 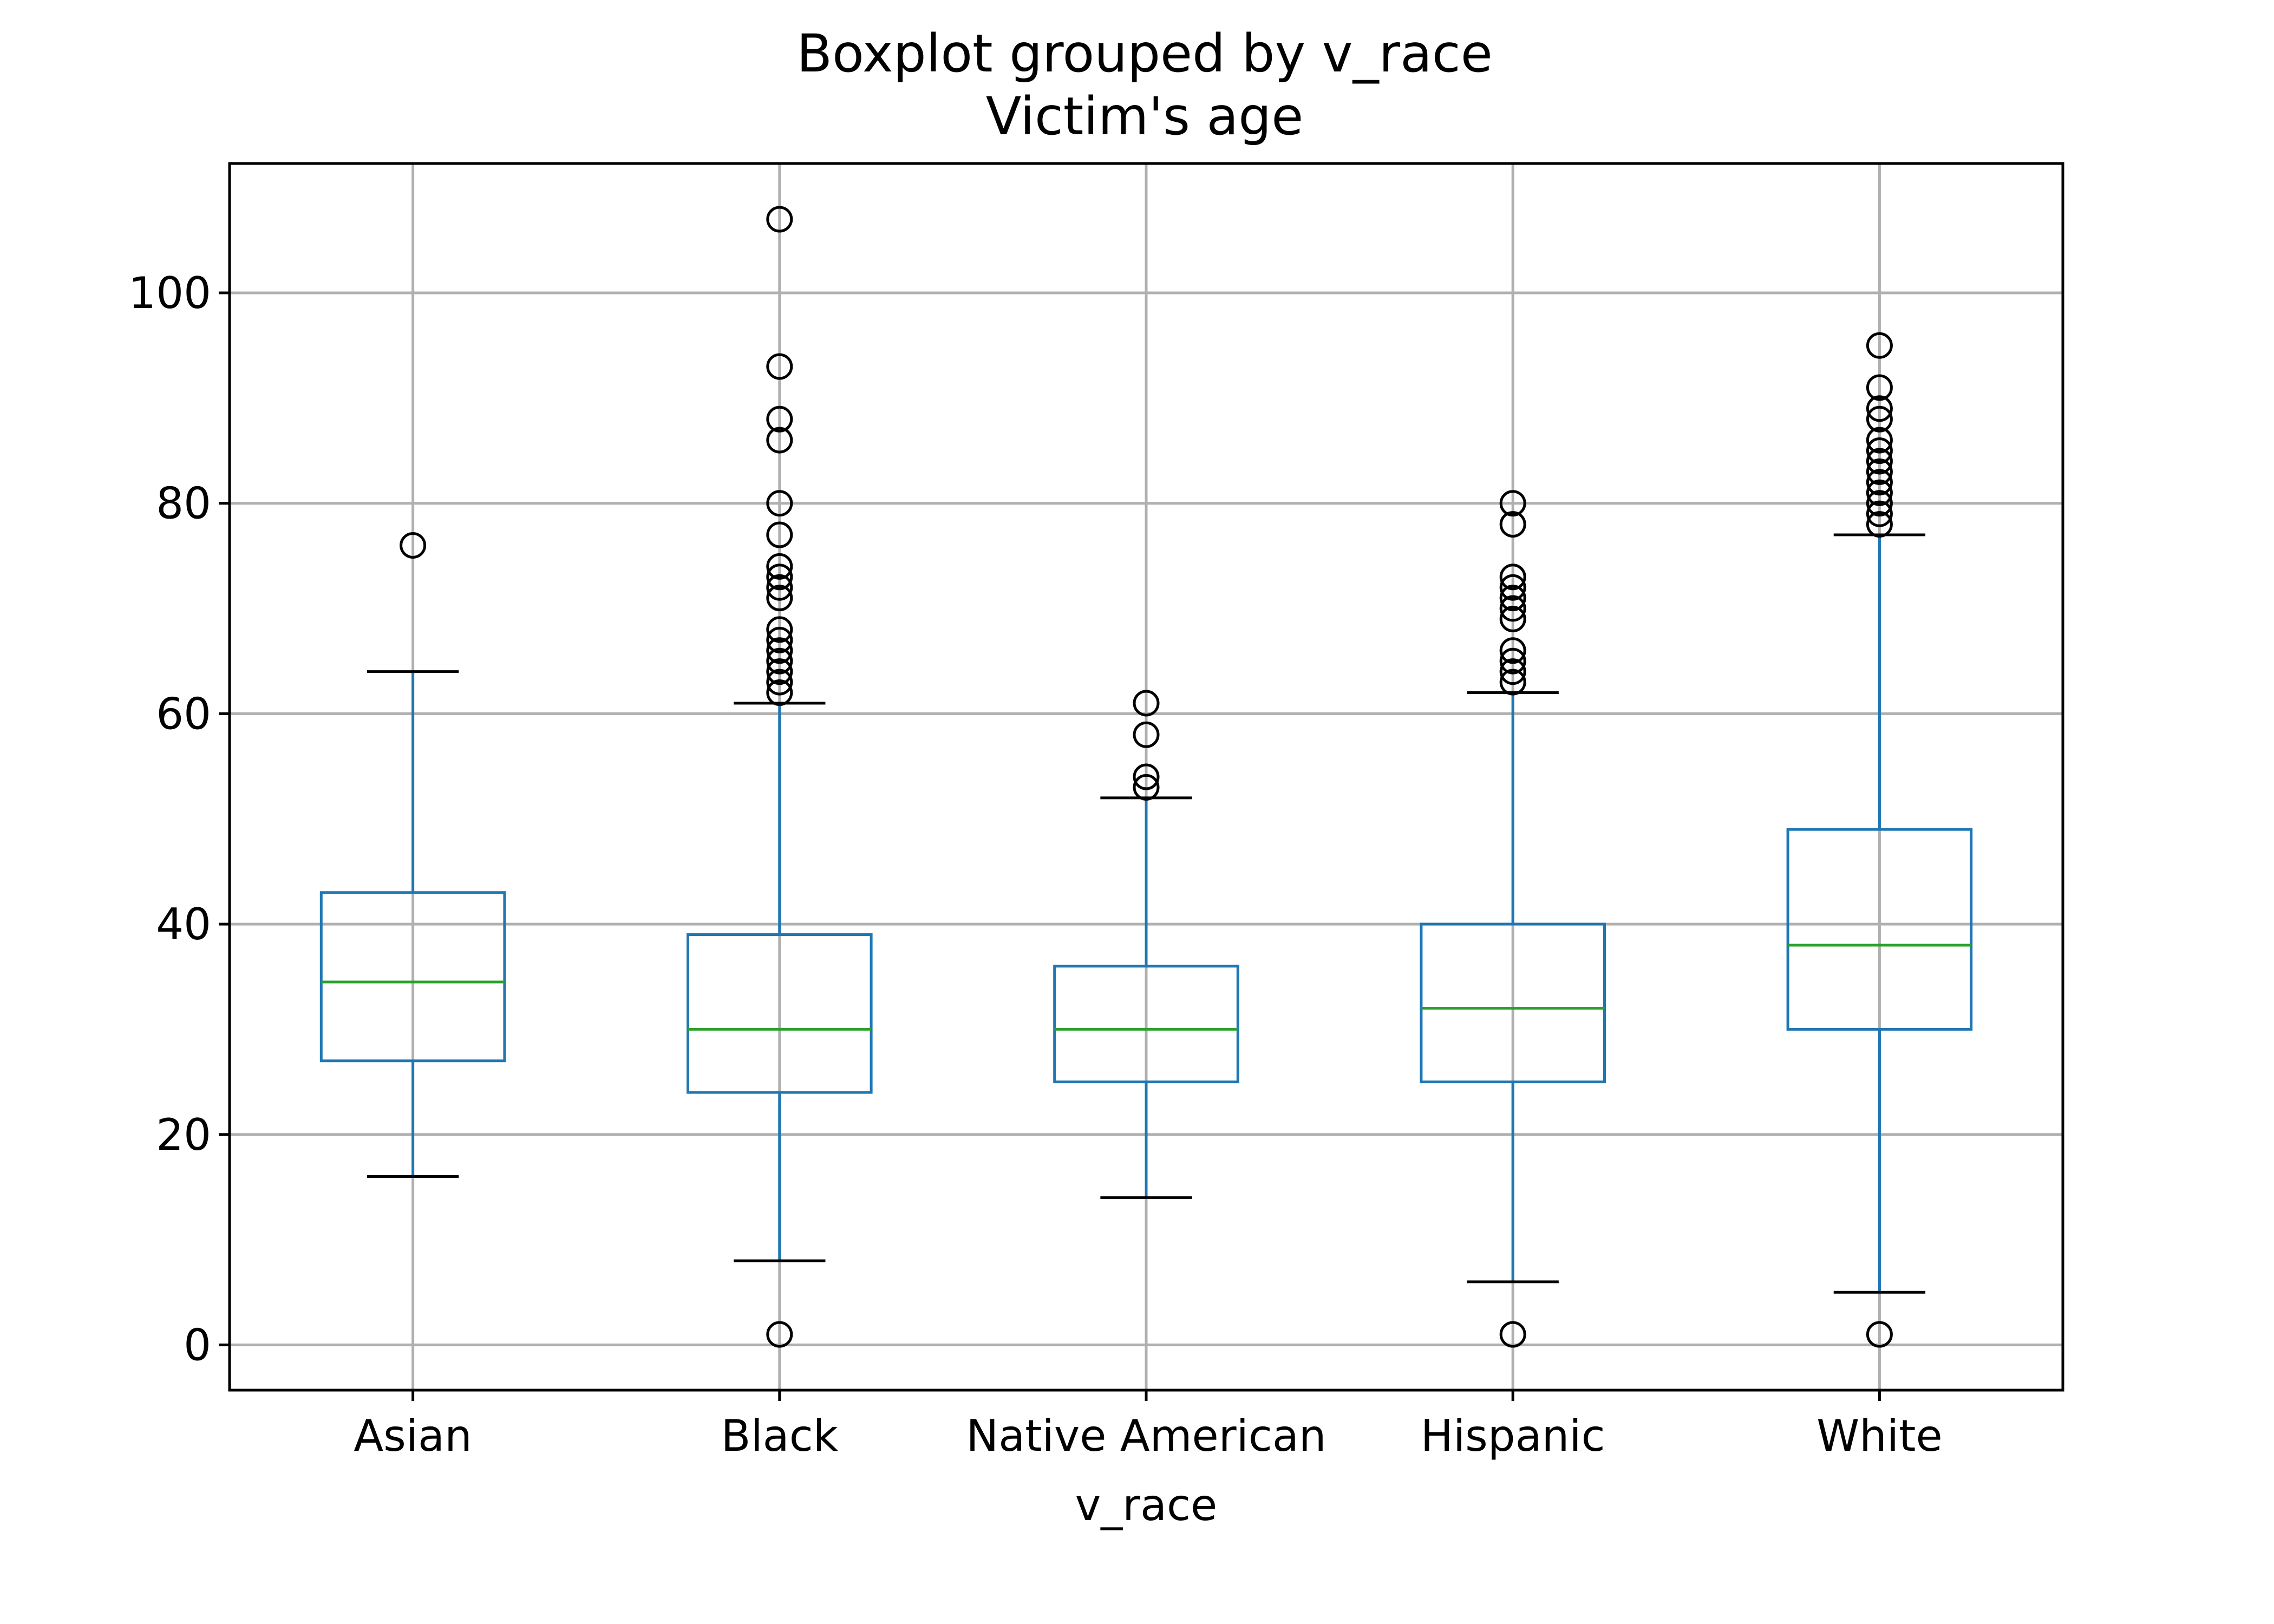 I want to click on y-tick-label: 0, so click(x=198, y=1345).